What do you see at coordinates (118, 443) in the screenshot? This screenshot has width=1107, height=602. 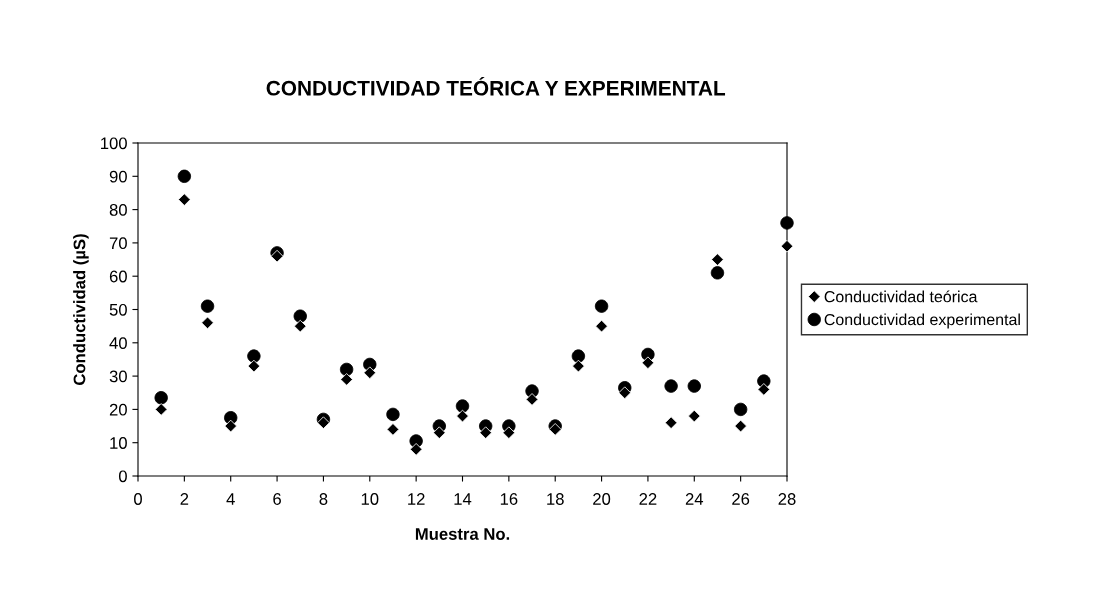 I see `y-tick-label: 10` at bounding box center [118, 443].